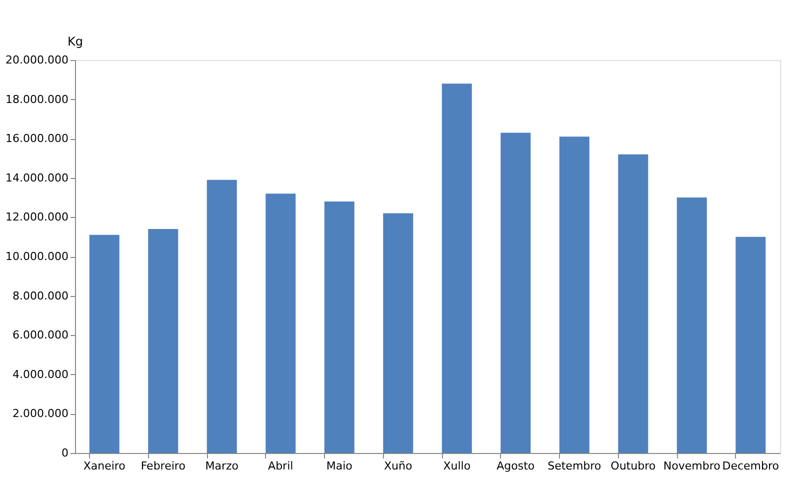 The height and width of the screenshot is (477, 803). Describe the element at coordinates (37, 139) in the screenshot. I see `y-tick-label: 16.000.000` at that location.